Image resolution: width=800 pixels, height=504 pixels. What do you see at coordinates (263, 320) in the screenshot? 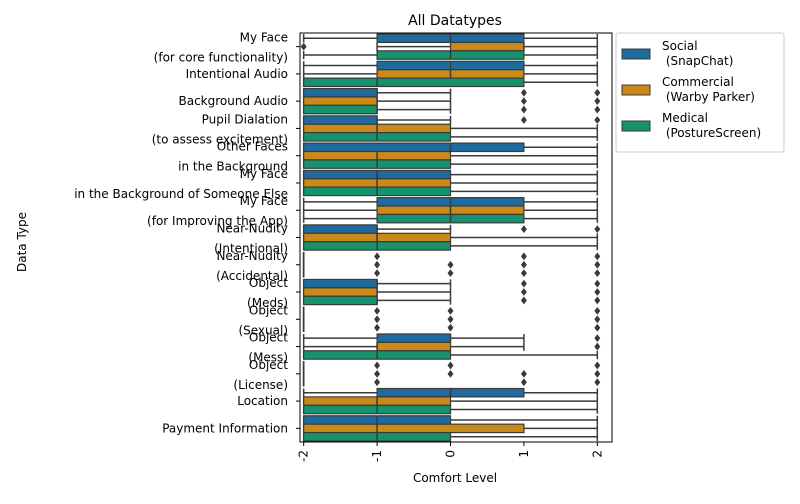
I see `y-tick-label: Object (Sexual)` at bounding box center [263, 320].